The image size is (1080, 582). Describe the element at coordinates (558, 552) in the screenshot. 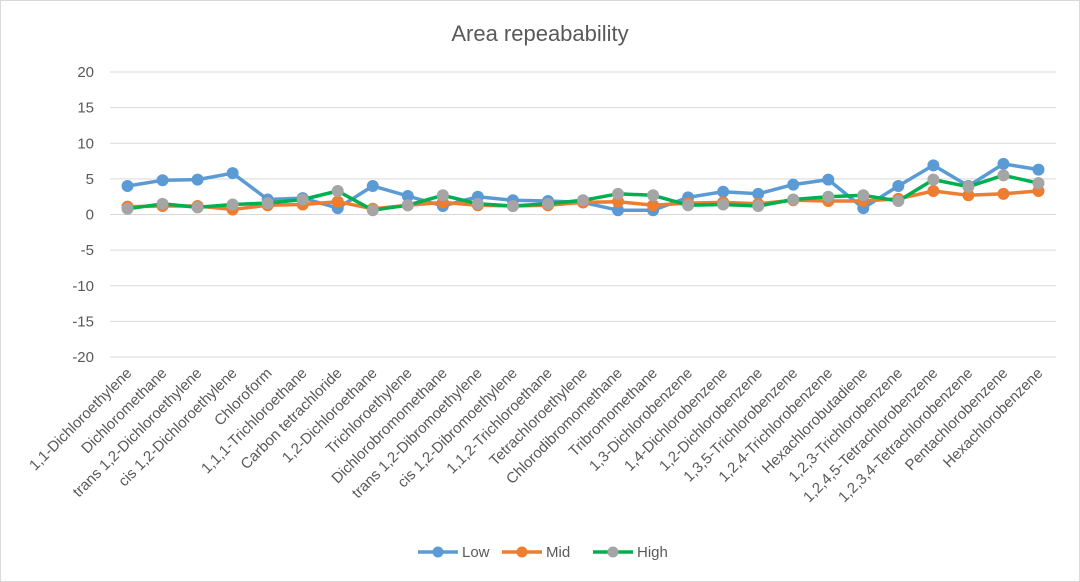

I see `legend-label-mid: Mid` at that location.